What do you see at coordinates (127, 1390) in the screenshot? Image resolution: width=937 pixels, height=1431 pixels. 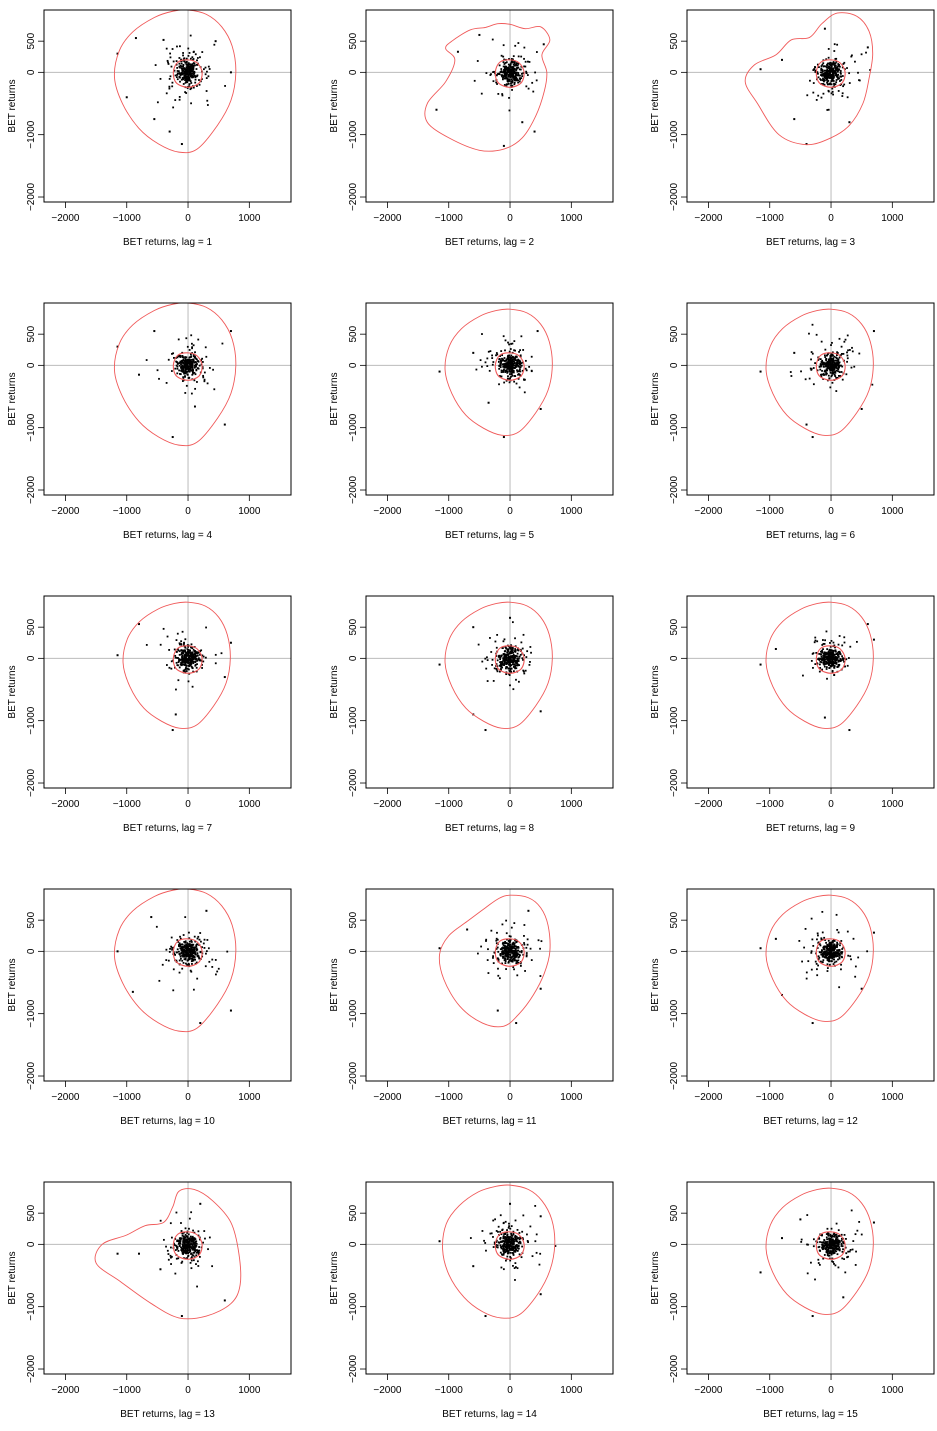 I see `x-tick-label: −1000` at bounding box center [127, 1390].